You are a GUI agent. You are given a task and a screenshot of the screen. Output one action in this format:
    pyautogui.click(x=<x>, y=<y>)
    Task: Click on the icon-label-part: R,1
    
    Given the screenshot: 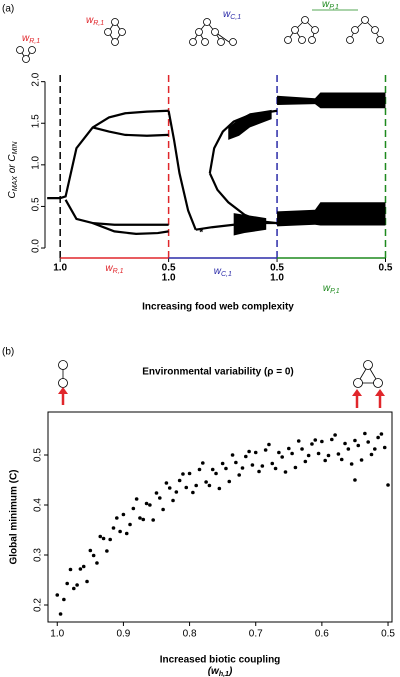 What is the action you would take?
    pyautogui.click(x=34, y=41)
    